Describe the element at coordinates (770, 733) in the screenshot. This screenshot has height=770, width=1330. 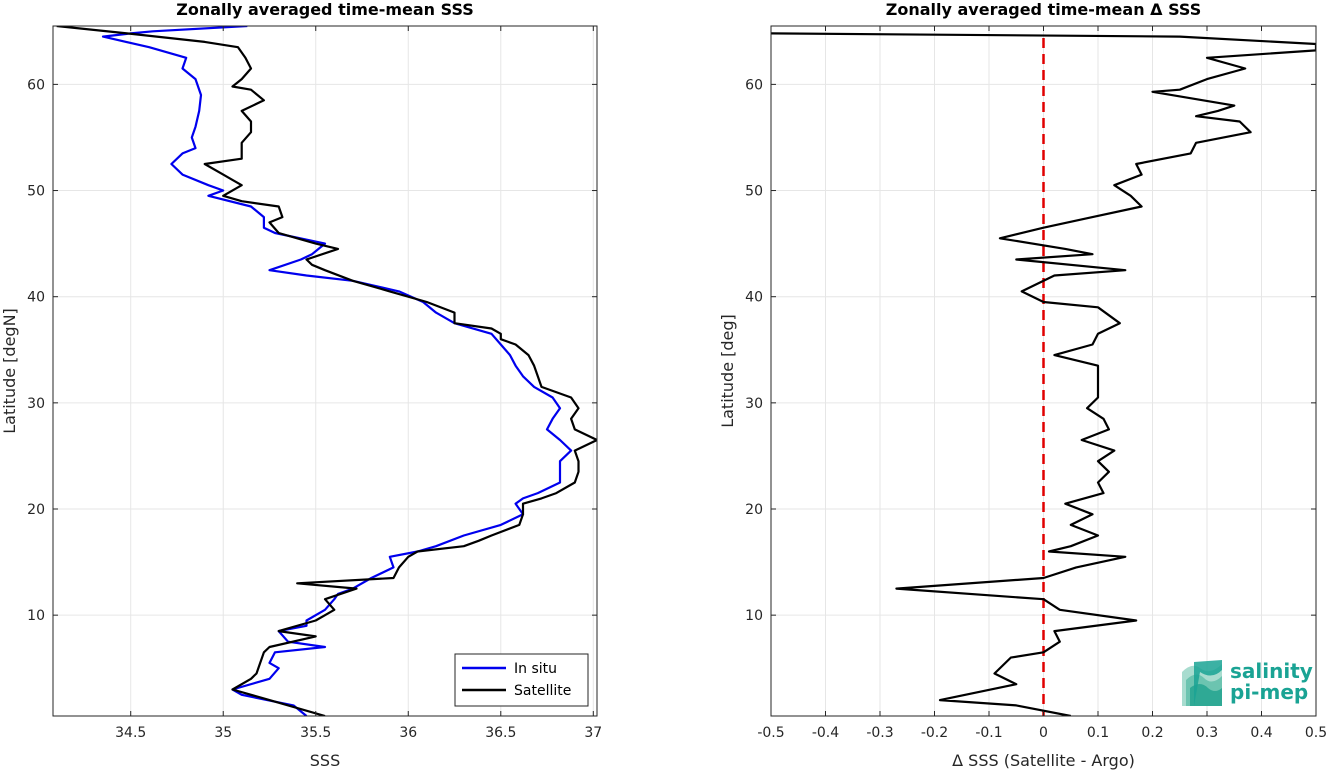
I see `x-tick-label: -0.5` at that location.